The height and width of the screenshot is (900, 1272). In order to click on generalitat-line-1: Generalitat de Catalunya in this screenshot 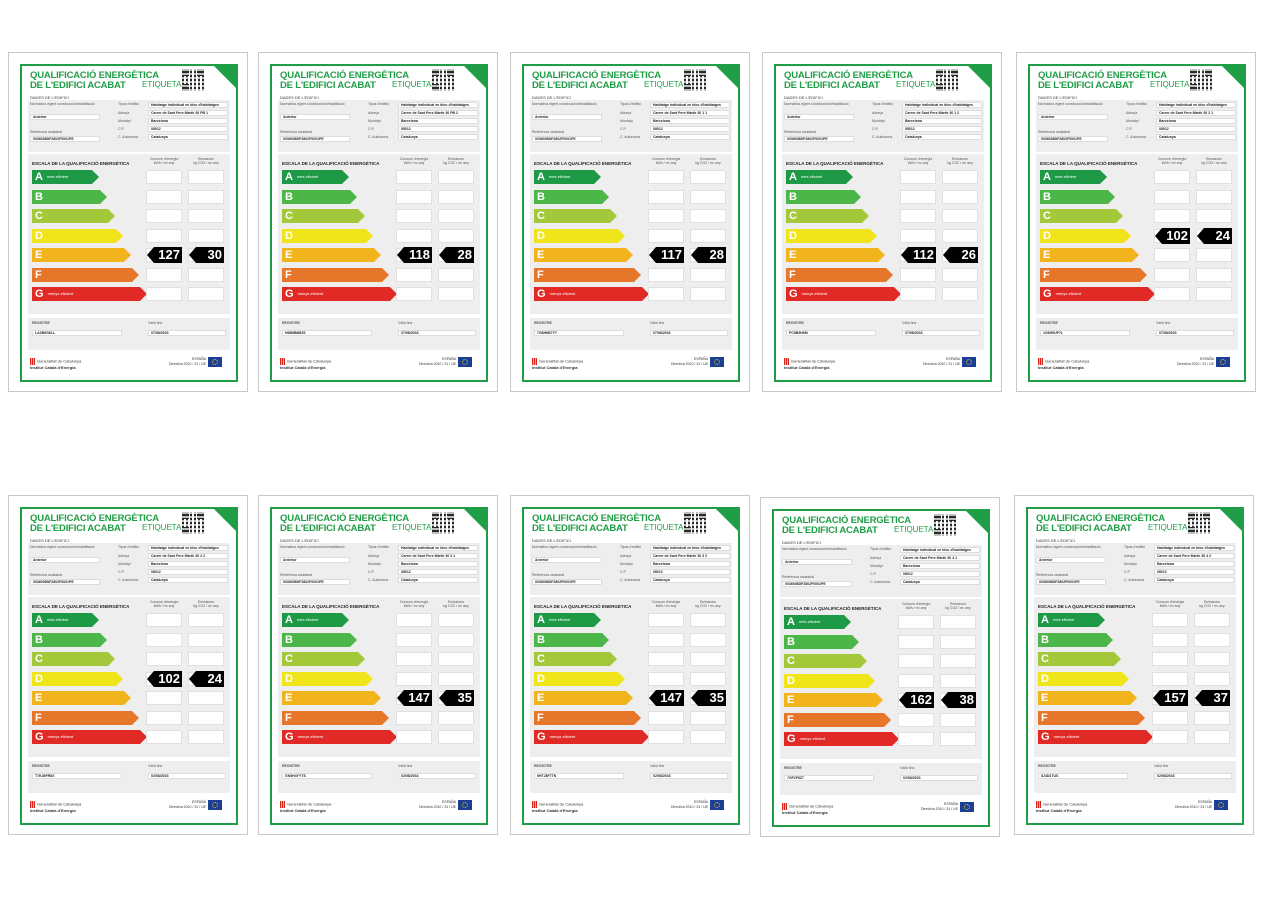, I will do `click(813, 361)`.